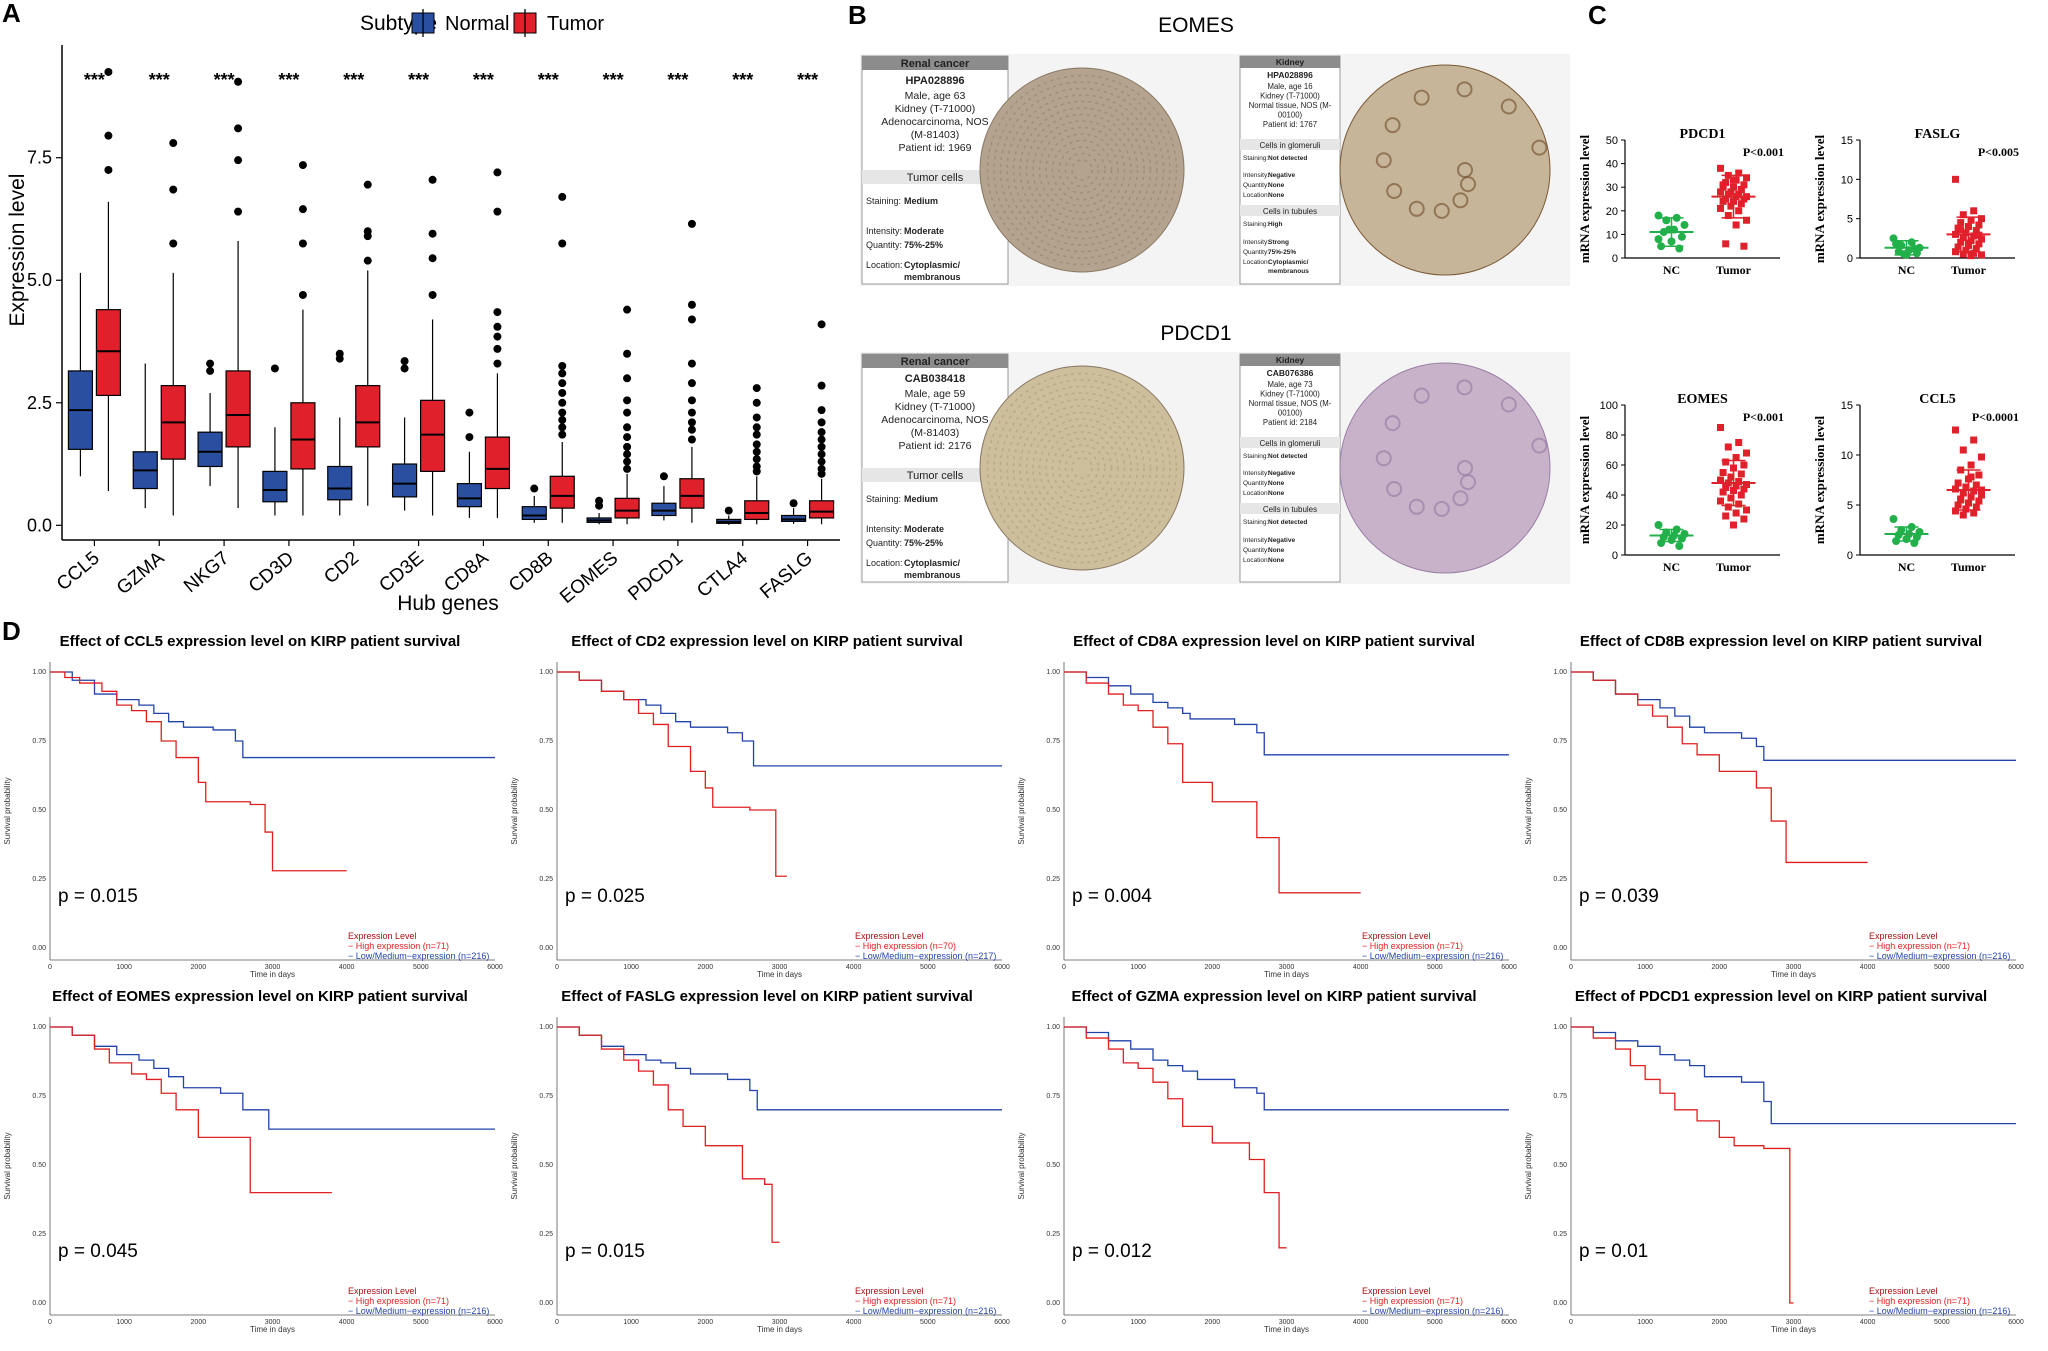  What do you see at coordinates (1612, 165) in the screenshot?
I see `y-tick-label: 40` at bounding box center [1612, 165].